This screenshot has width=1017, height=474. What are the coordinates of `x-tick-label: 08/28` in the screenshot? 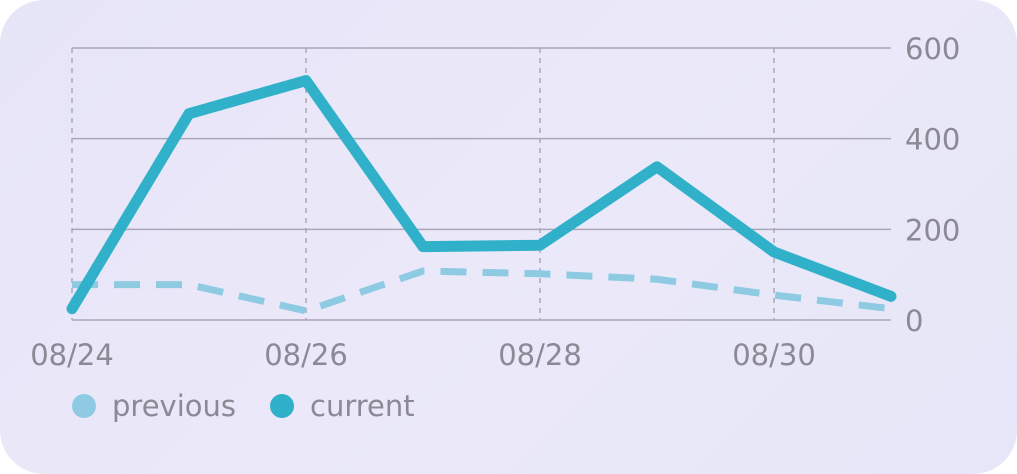 It's located at (540, 355).